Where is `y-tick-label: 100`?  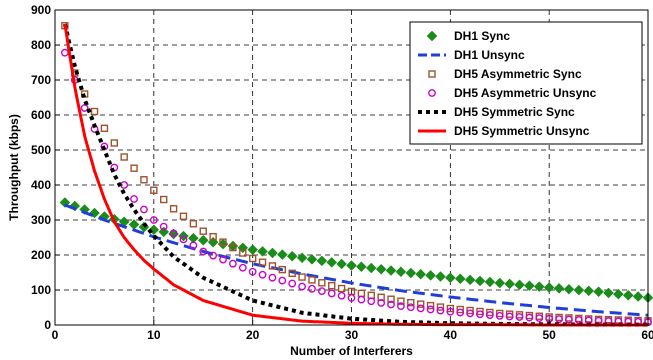 y-tick-label: 100 is located at coordinates (41, 290).